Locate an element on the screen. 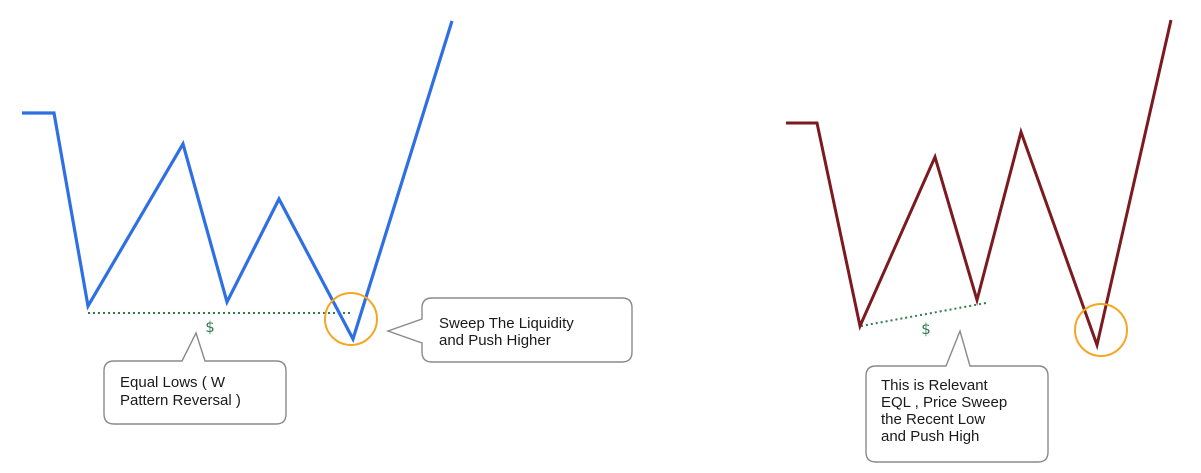 The image size is (1201, 473). callout-sweep-bubble is located at coordinates (509, 330).